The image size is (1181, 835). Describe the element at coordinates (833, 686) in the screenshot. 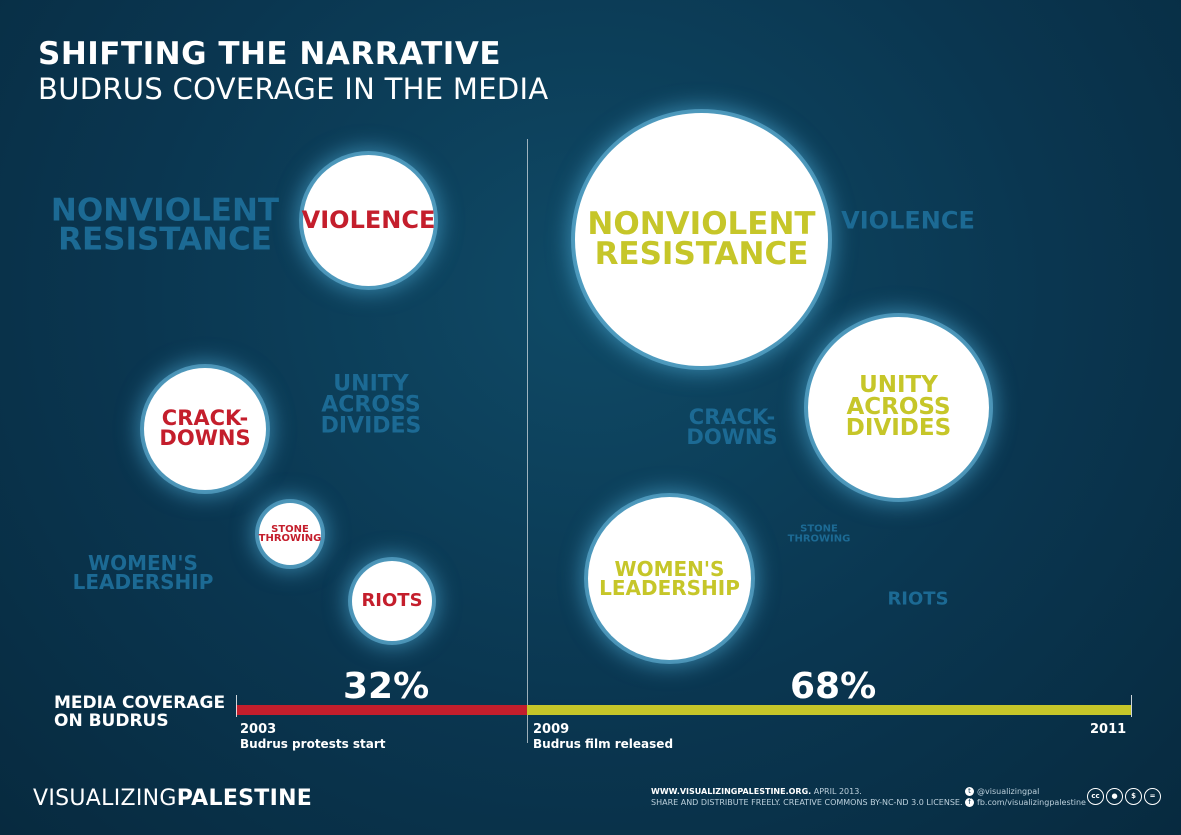

I see `right-percent: 68%` at that location.